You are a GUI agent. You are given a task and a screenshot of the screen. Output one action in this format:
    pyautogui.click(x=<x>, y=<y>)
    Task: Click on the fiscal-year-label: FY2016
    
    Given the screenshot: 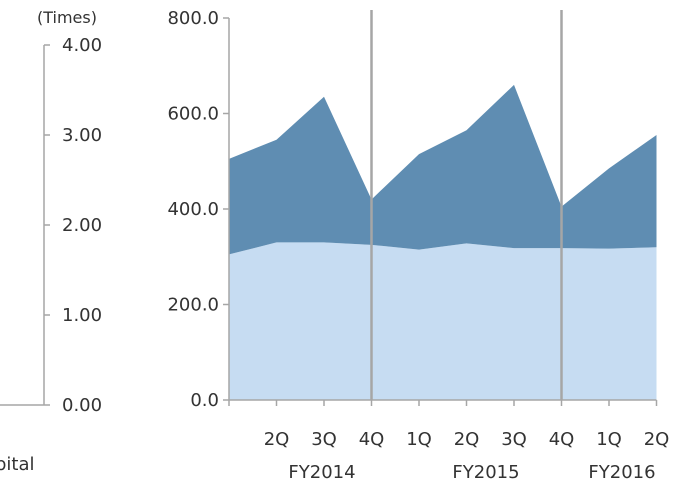 What is the action you would take?
    pyautogui.click(x=621, y=472)
    